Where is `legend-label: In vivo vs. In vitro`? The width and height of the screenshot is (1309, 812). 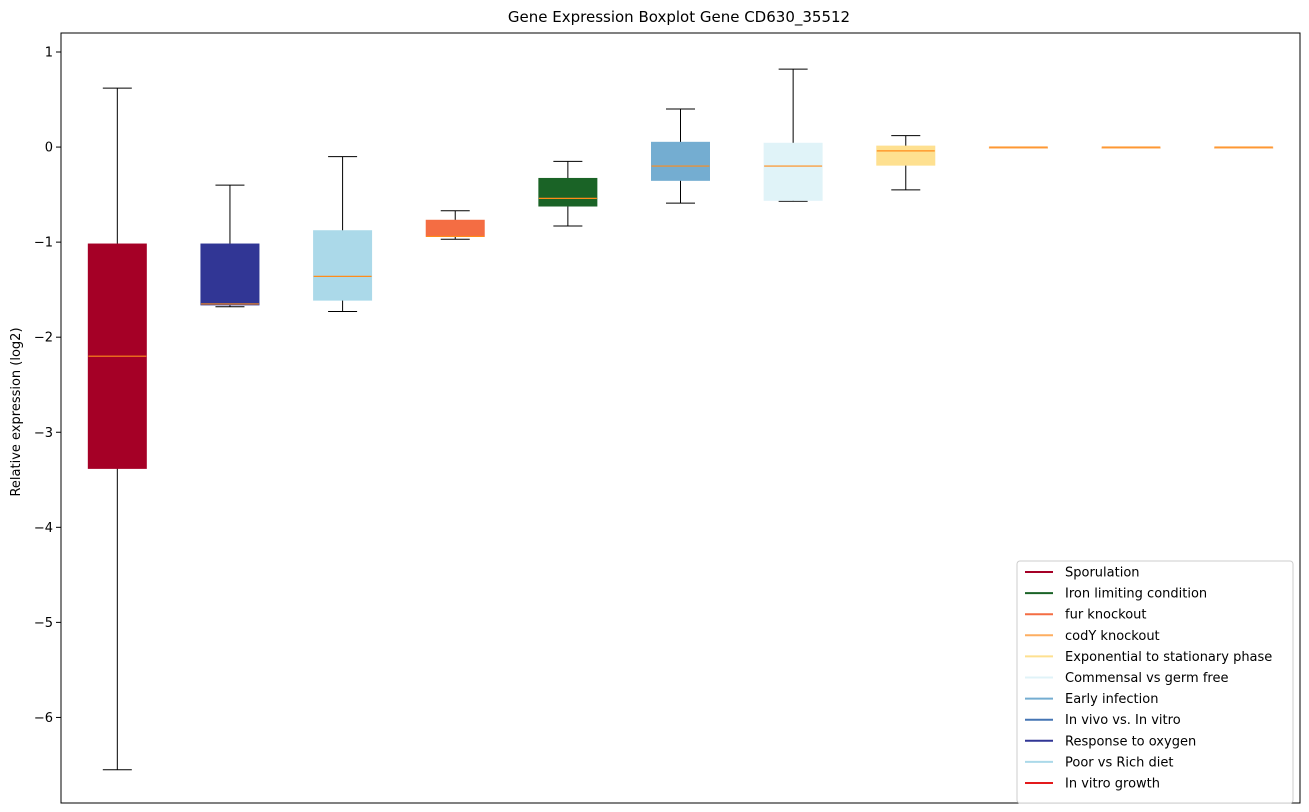 legend-label: In vivo vs. In vitro is located at coordinates (1123, 720).